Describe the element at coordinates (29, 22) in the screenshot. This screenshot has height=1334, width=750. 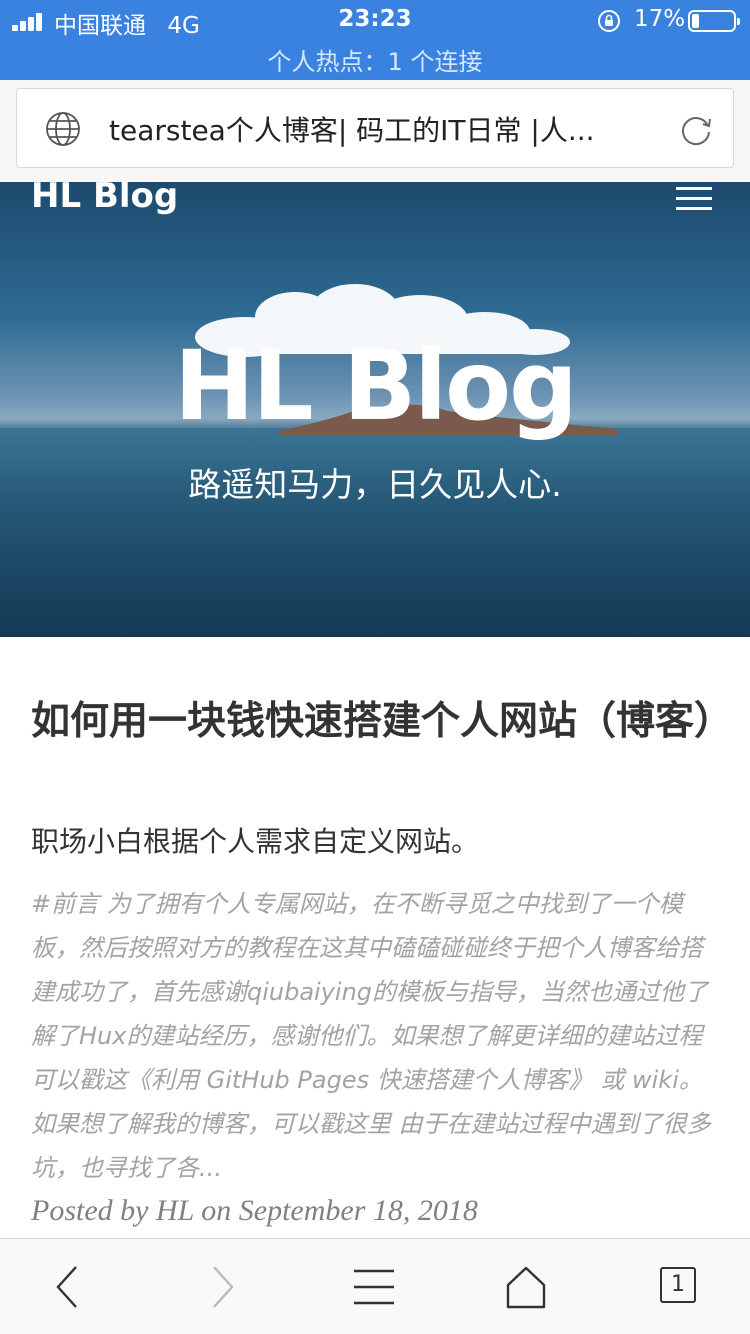
I see `signal-icon` at that location.